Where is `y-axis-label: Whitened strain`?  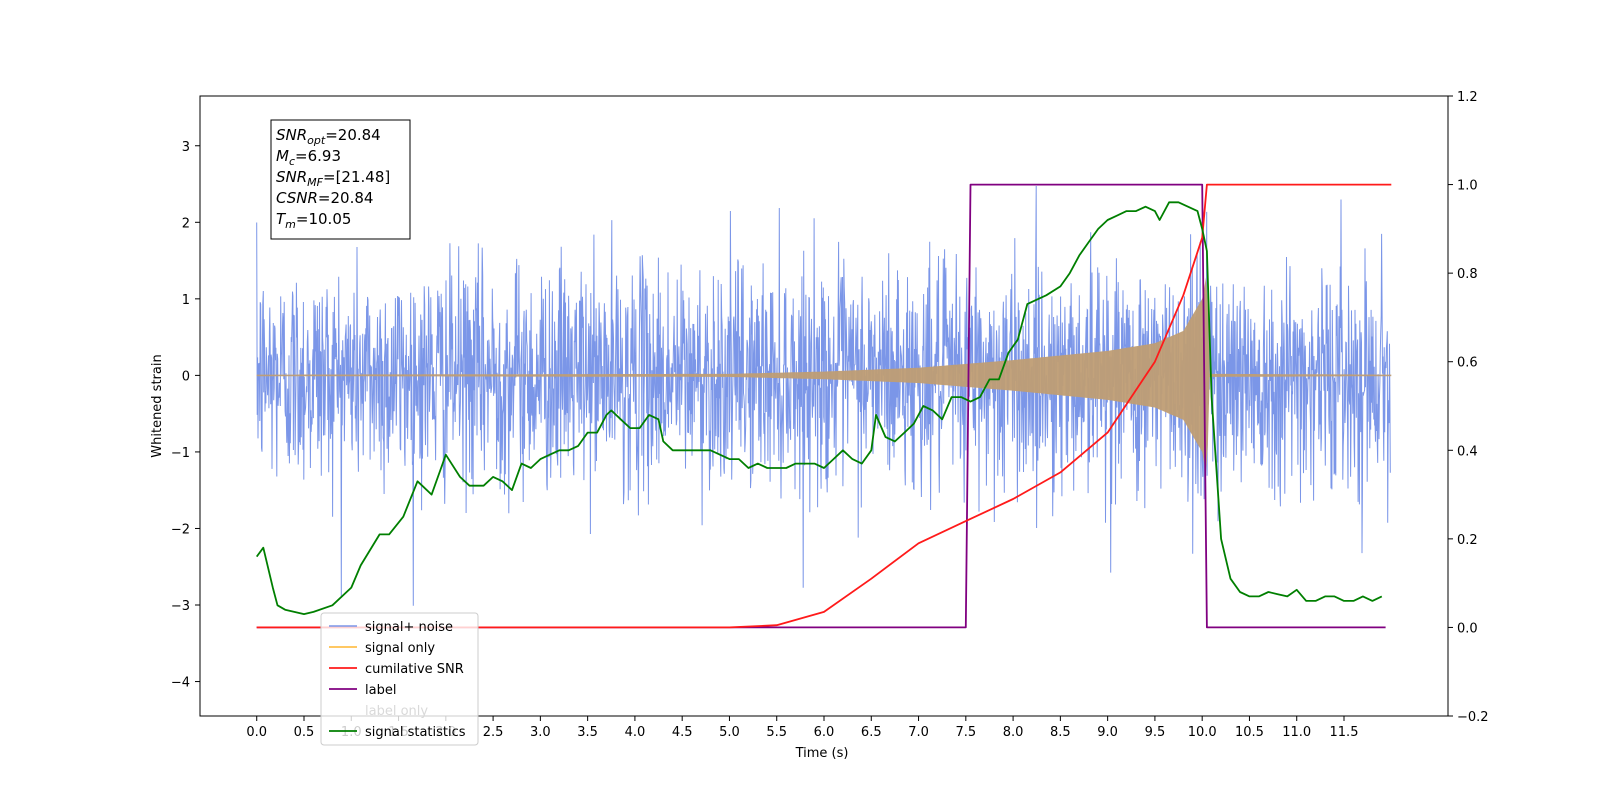
y-axis-label: Whitened strain is located at coordinates (157, 405).